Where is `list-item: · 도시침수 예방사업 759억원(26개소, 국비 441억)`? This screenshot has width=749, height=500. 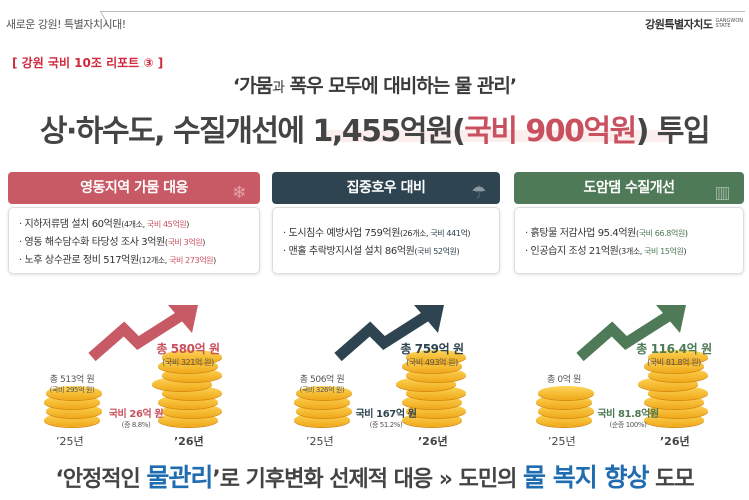
list-item: · 도시침수 예방사업 759억원(26개소, 국비 441억) is located at coordinates (386, 231).